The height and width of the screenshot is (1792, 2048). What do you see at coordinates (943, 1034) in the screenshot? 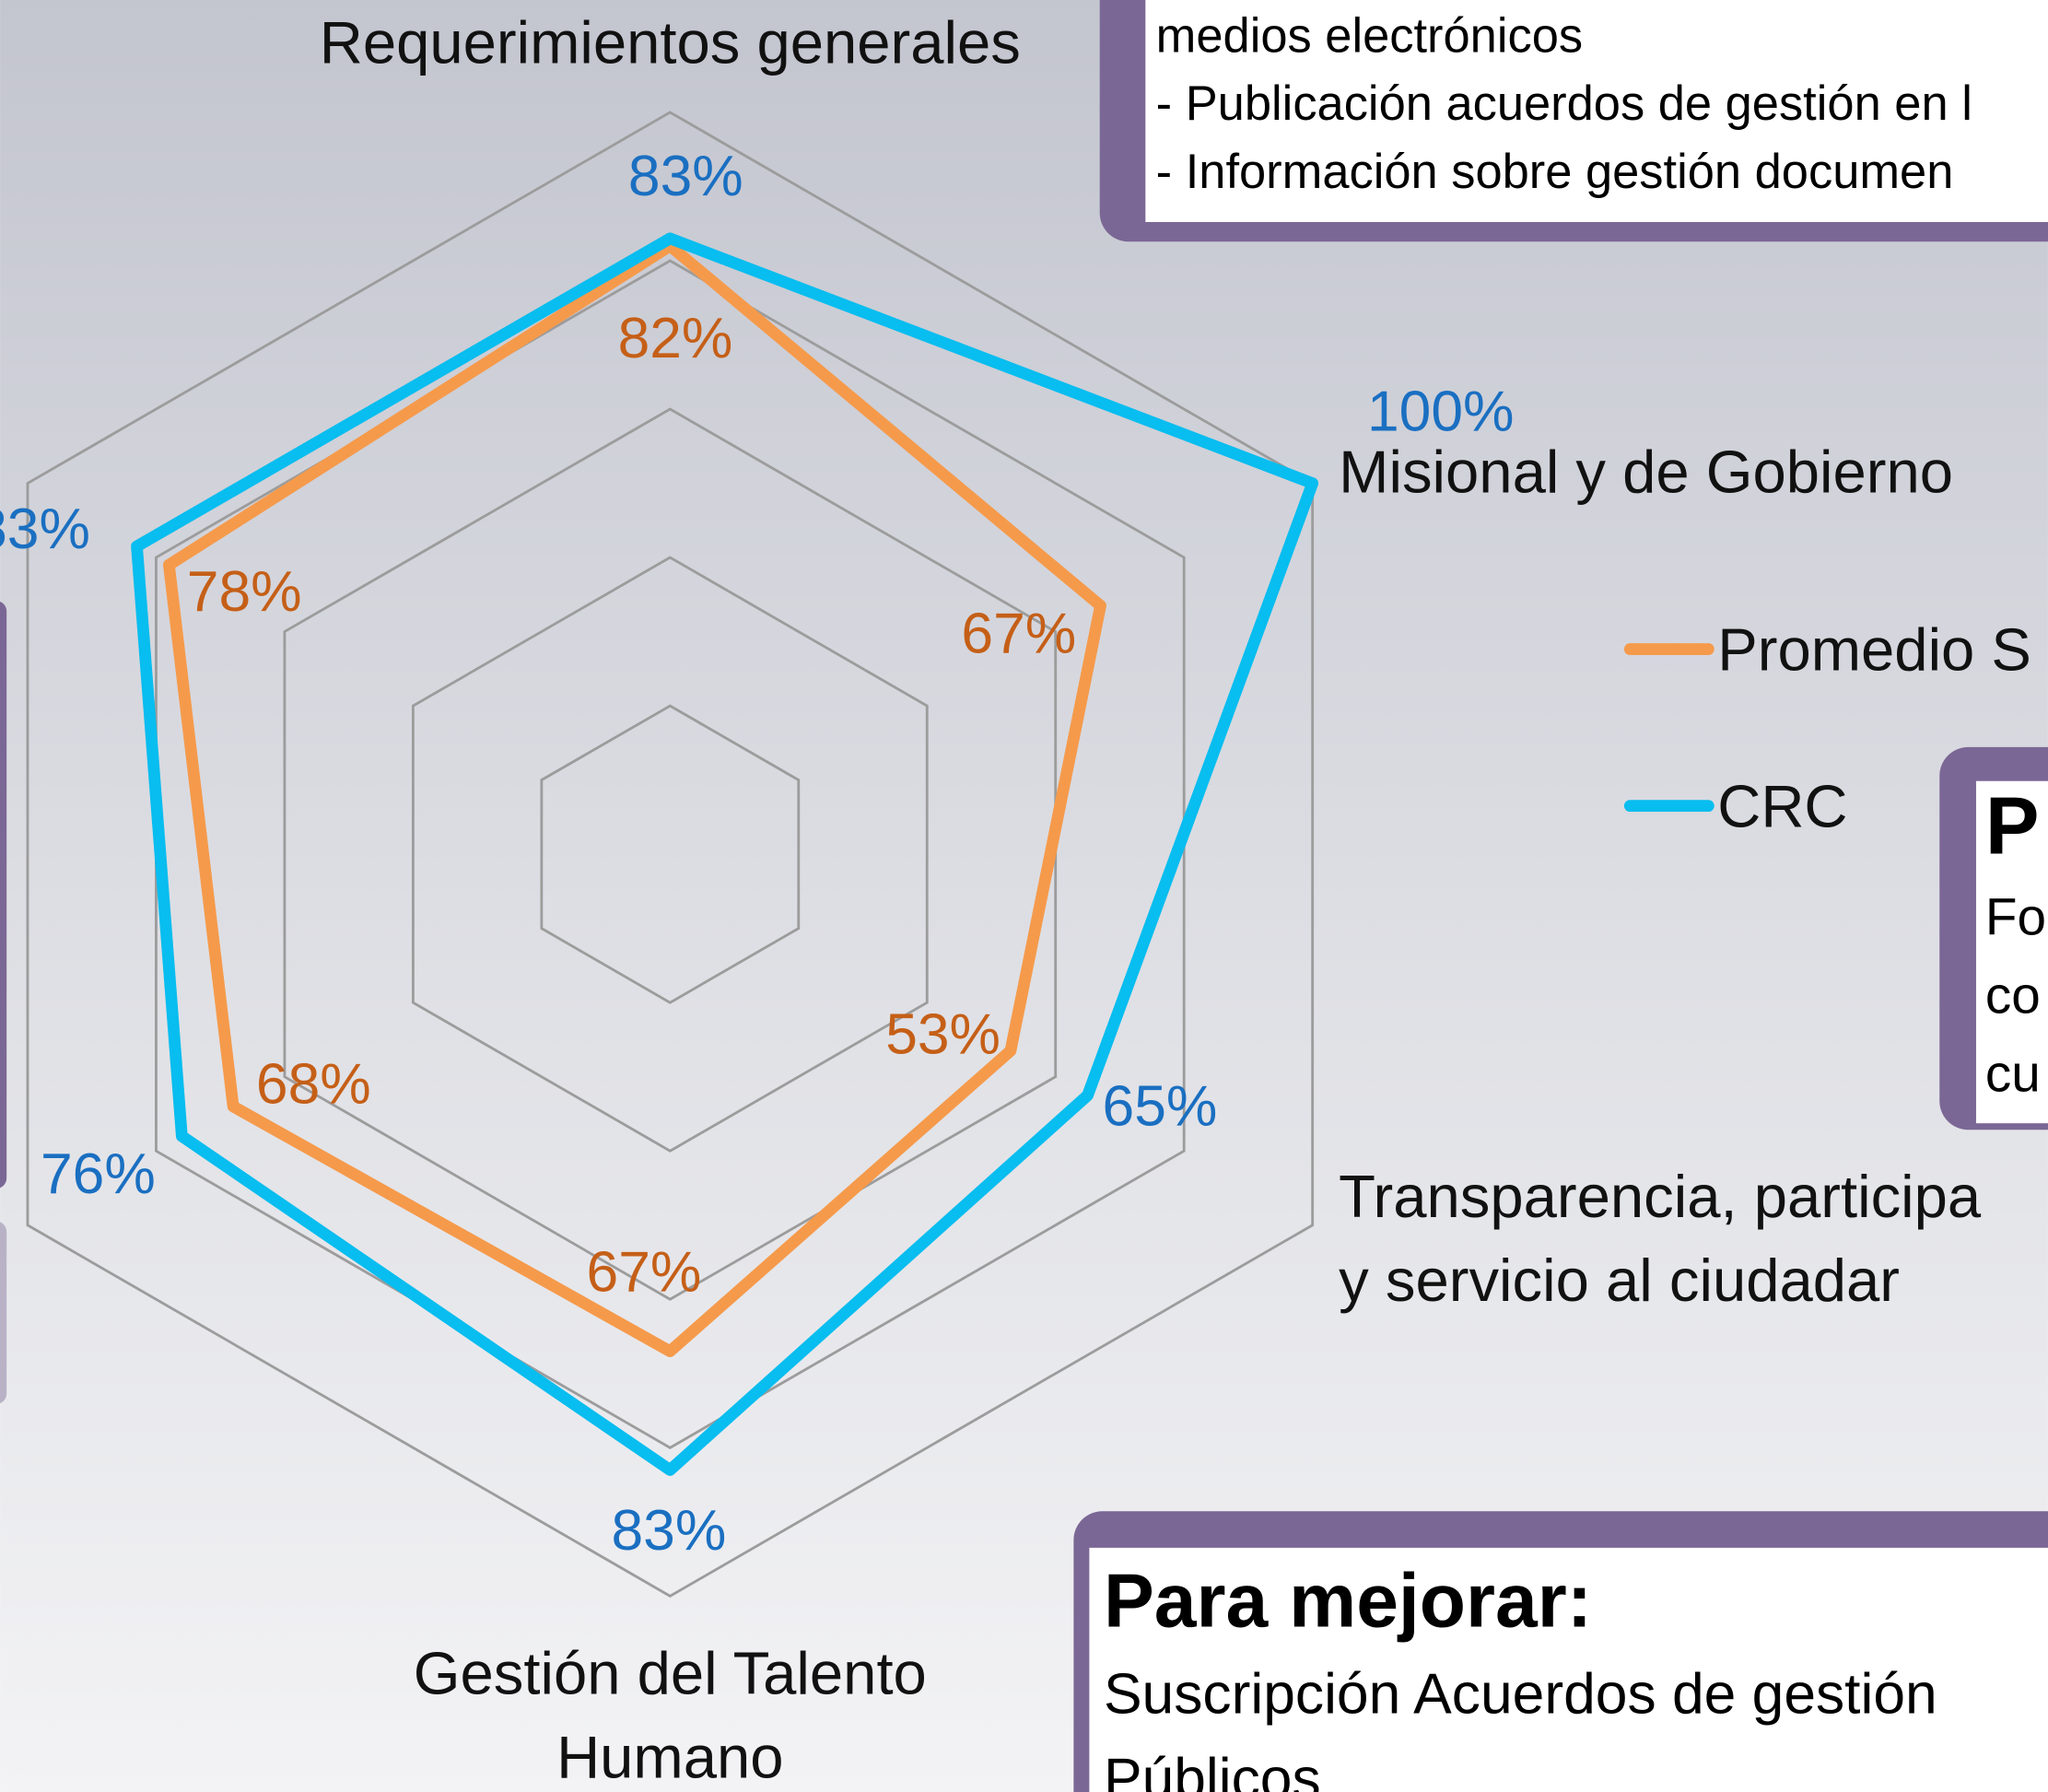
I see `value-label: 53%` at bounding box center [943, 1034].